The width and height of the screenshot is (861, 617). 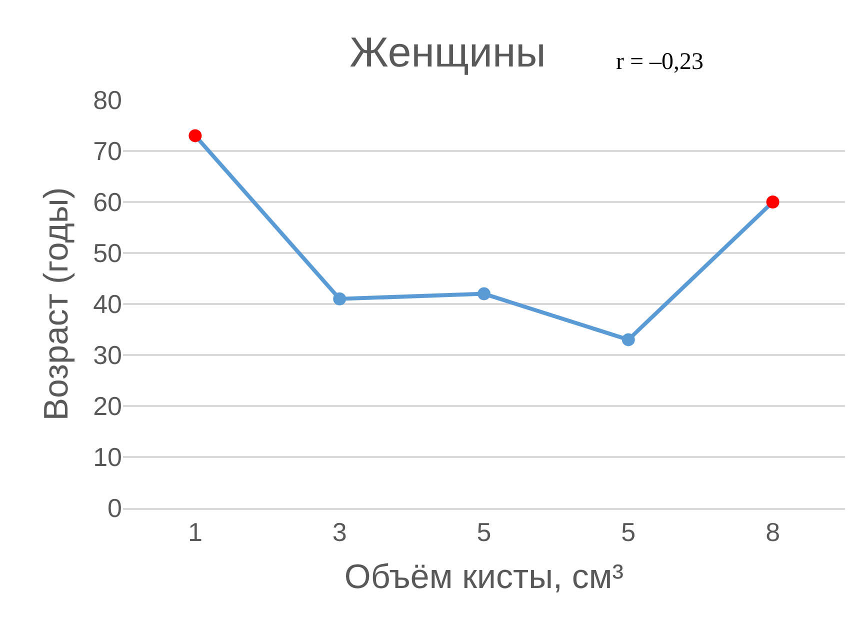 What do you see at coordinates (107, 406) in the screenshot?
I see `y-tick-label: 20` at bounding box center [107, 406].